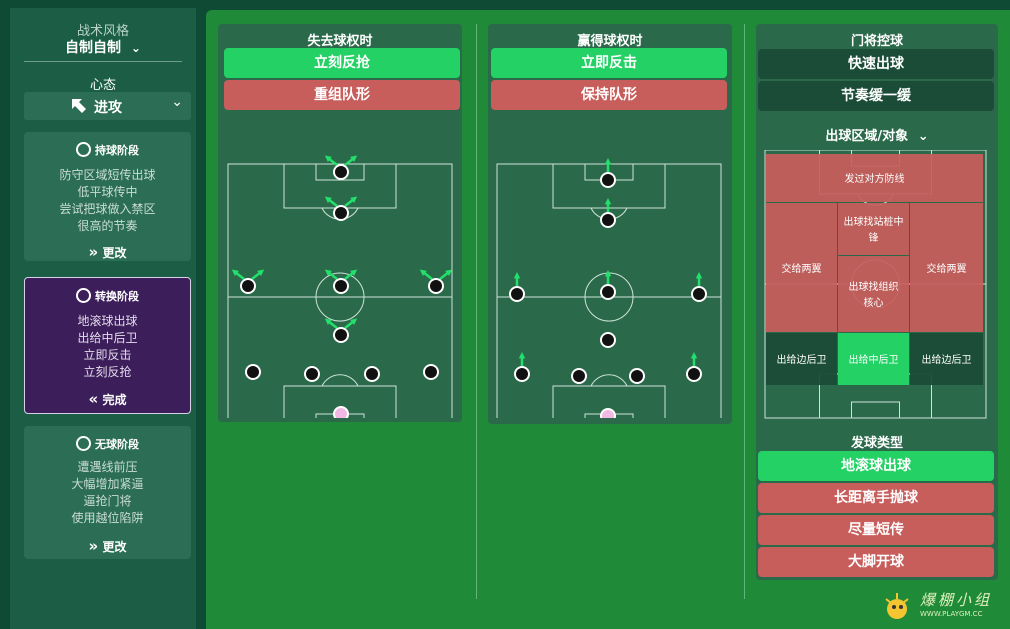 This screenshot has width=1010, height=629. I want to click on instruction-text: 地滚球出球, so click(107, 321).